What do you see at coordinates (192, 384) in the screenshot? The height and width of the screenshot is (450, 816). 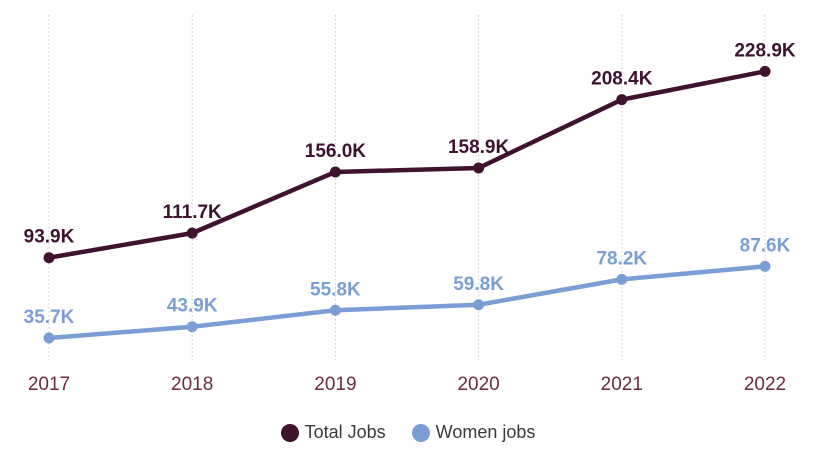 I see `x-tick-label: 2018` at bounding box center [192, 384].